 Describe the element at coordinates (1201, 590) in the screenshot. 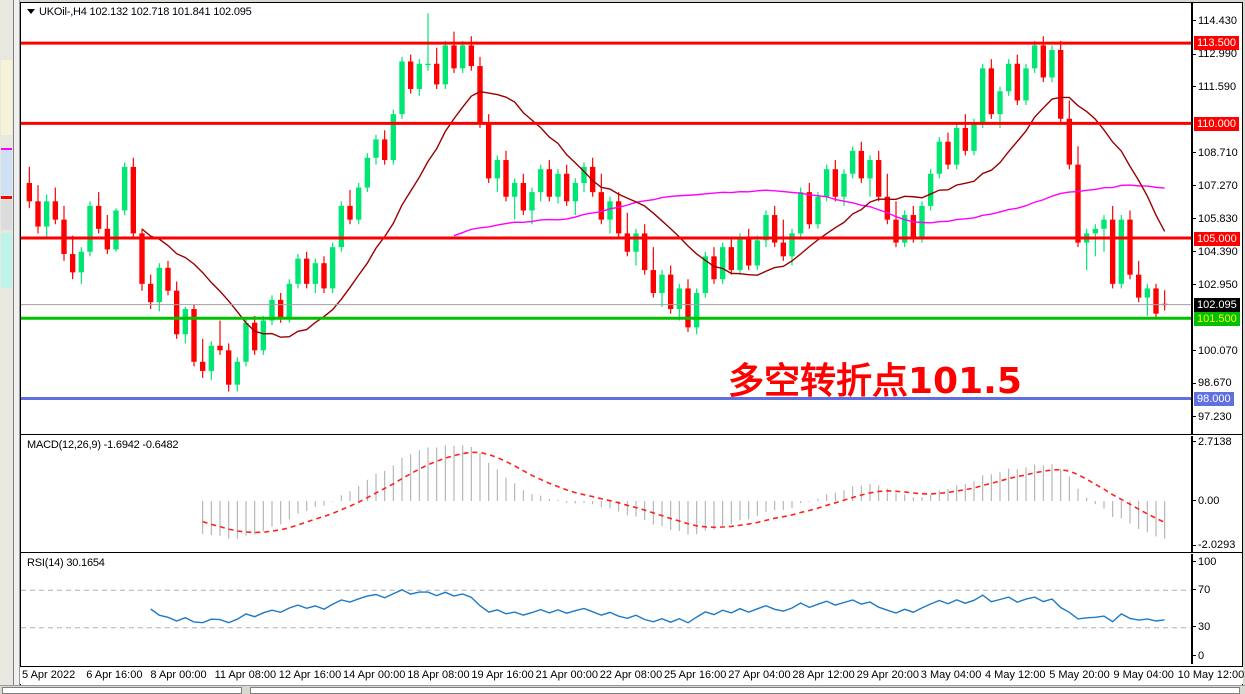

I see `rsi-tick: 70` at that location.